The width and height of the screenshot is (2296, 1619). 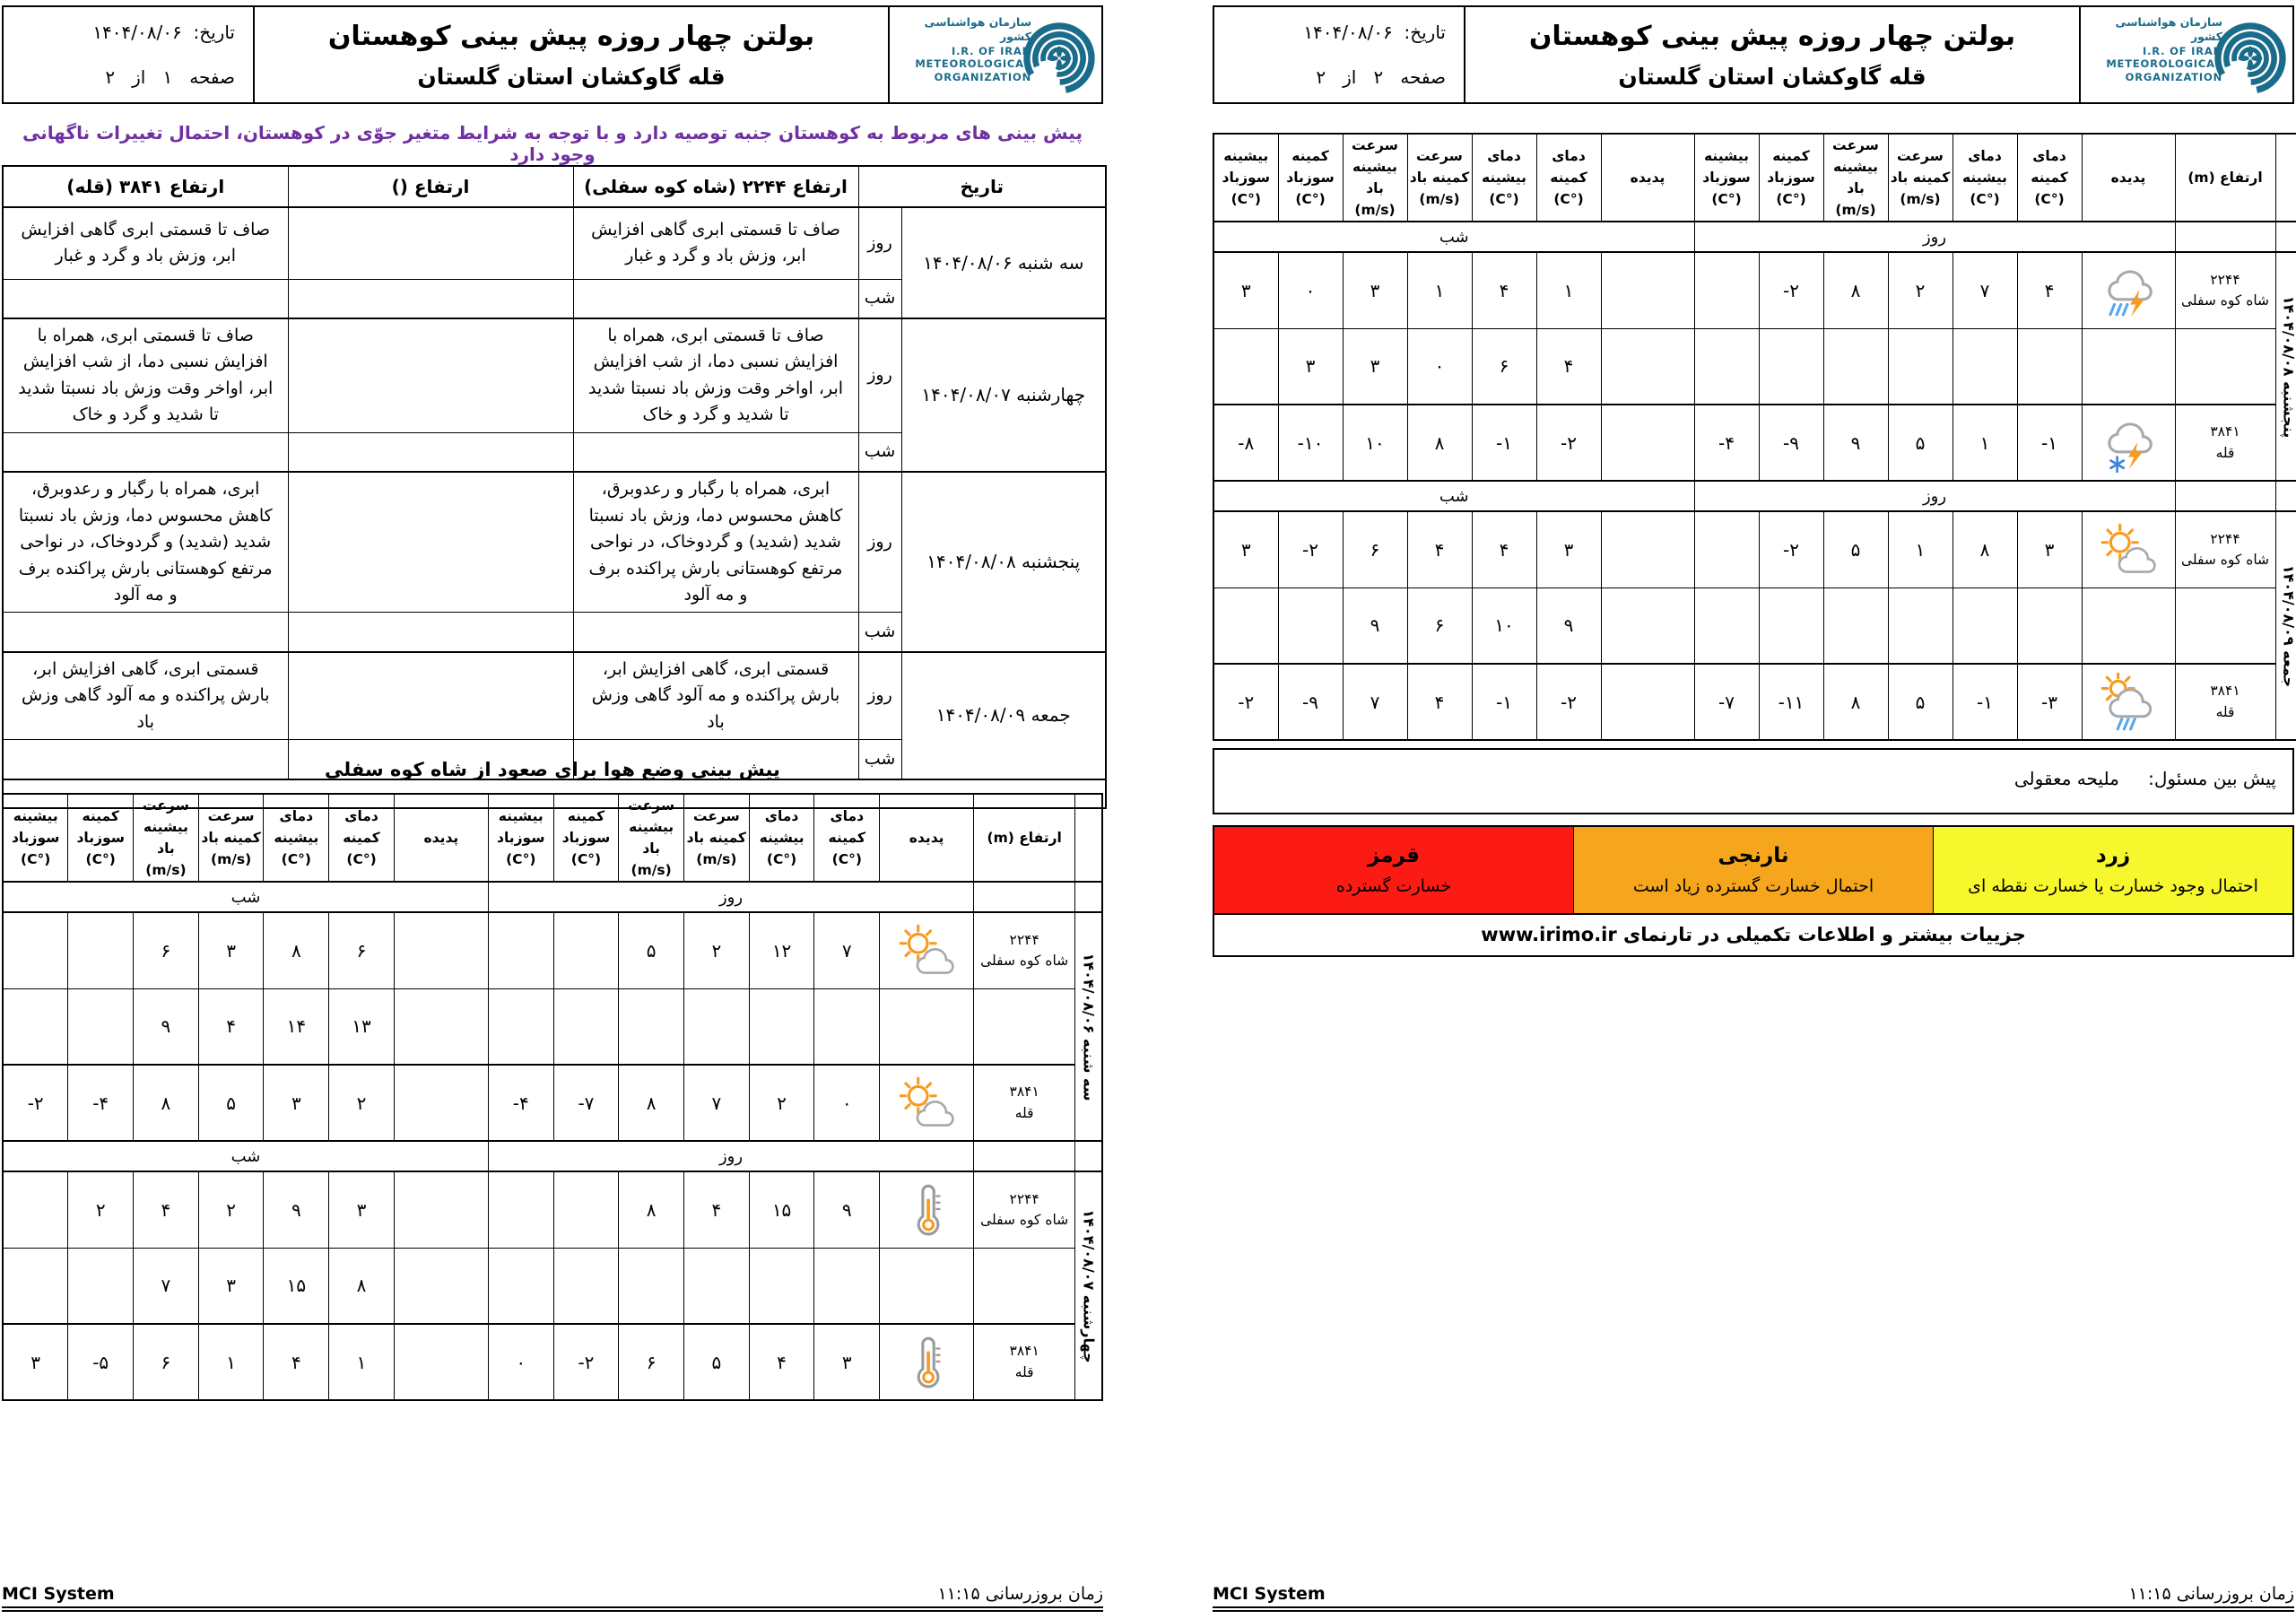 What do you see at coordinates (2066, 778) in the screenshot?
I see `forecaster-name: ملیحه معقولی` at bounding box center [2066, 778].